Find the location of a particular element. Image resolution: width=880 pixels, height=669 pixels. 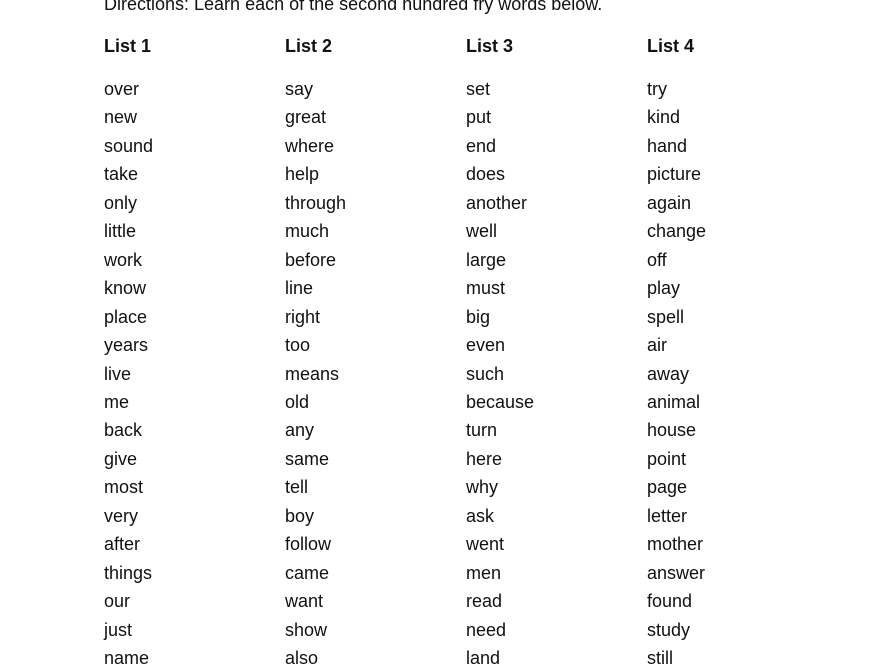

word: much is located at coordinates (307, 231).